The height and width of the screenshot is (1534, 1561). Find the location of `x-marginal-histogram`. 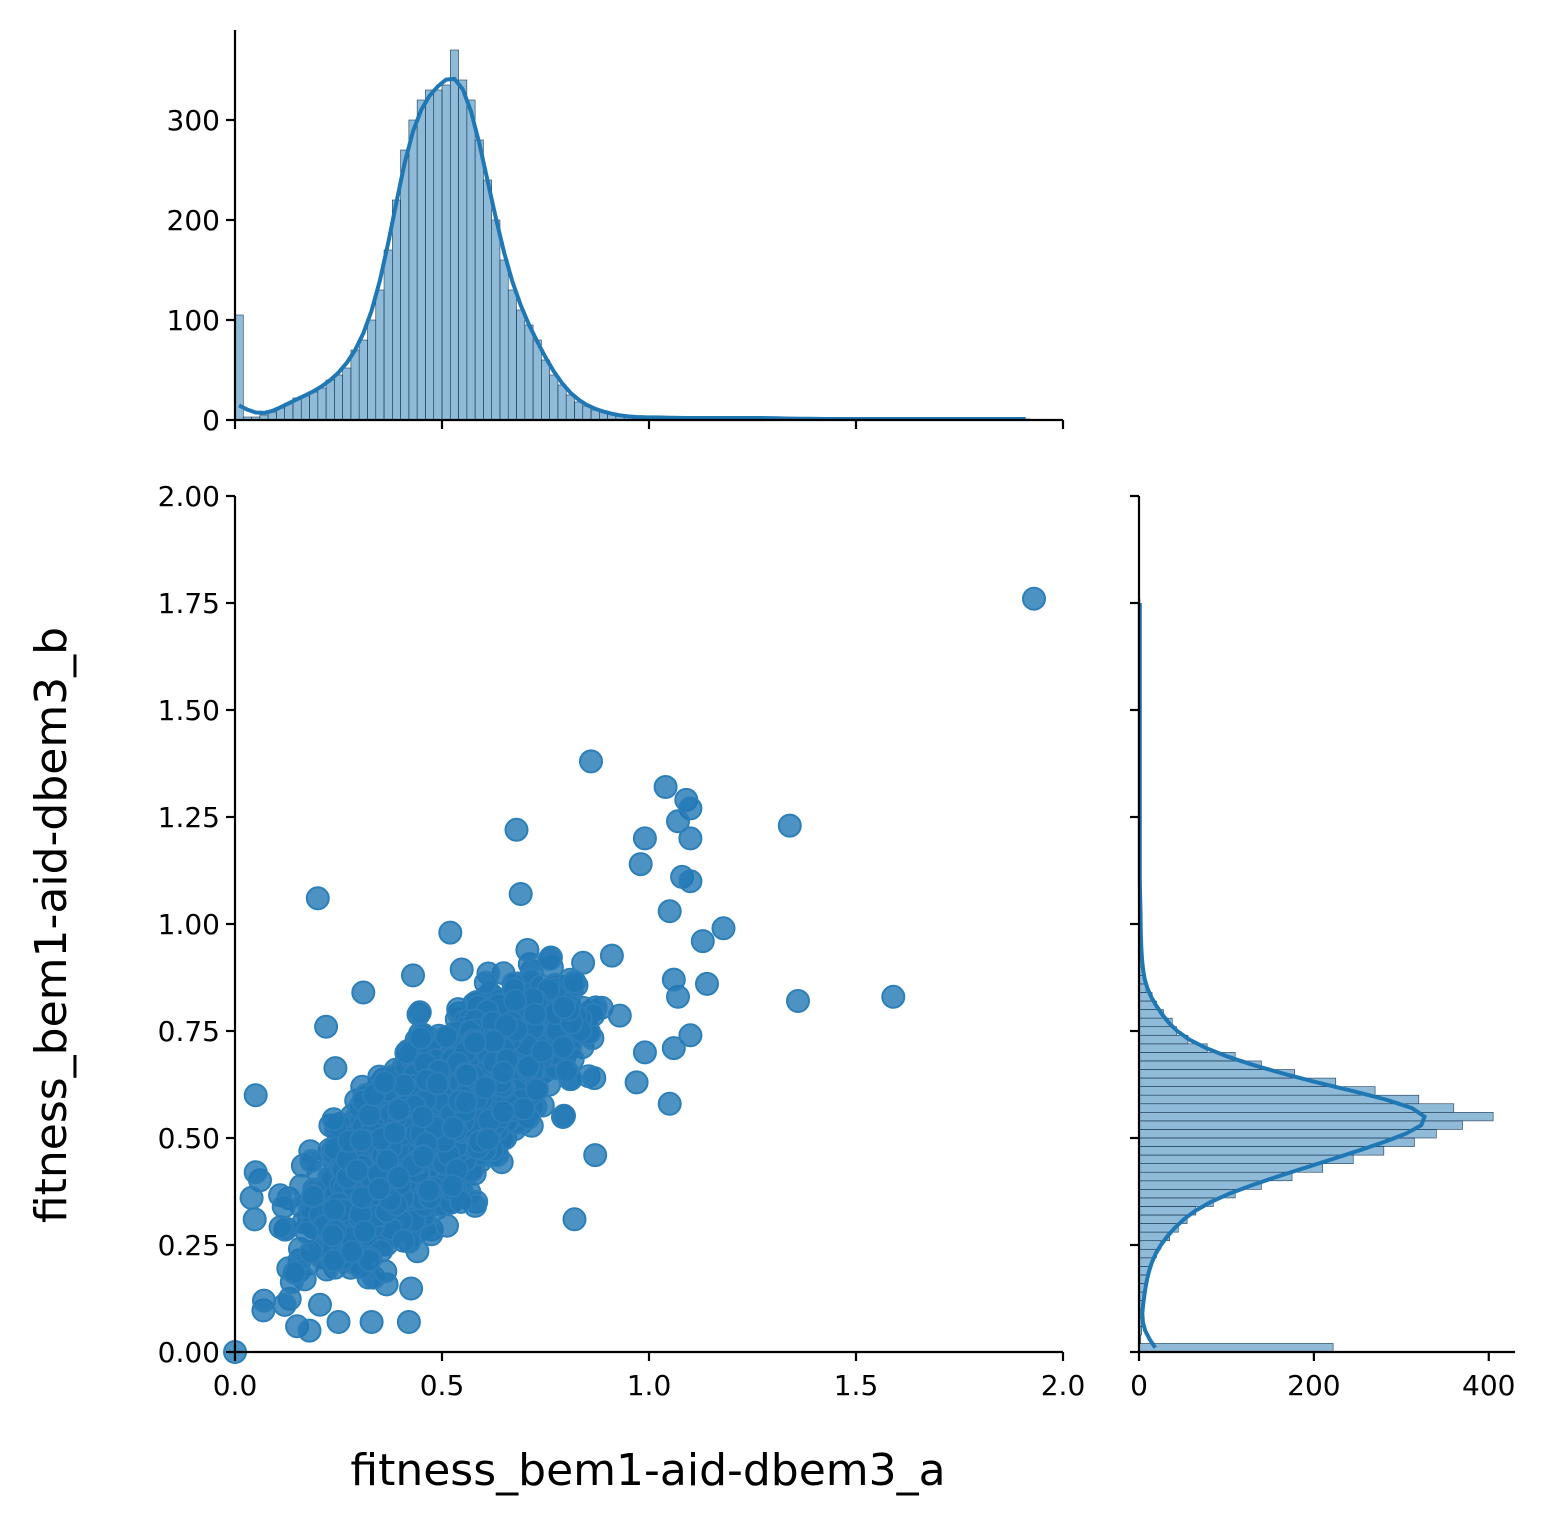

x-marginal-histogram is located at coordinates (632, 235).